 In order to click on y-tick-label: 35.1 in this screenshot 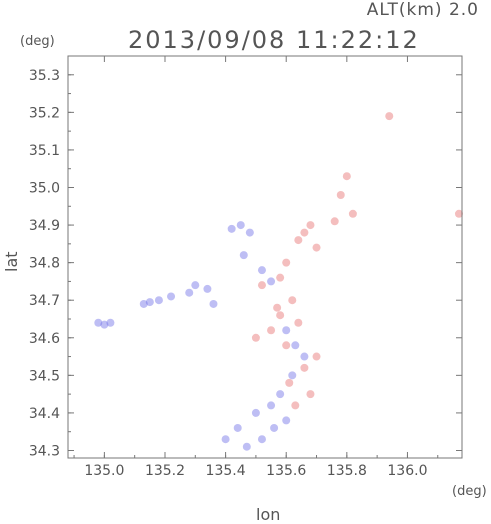, I will do `click(44, 151)`.